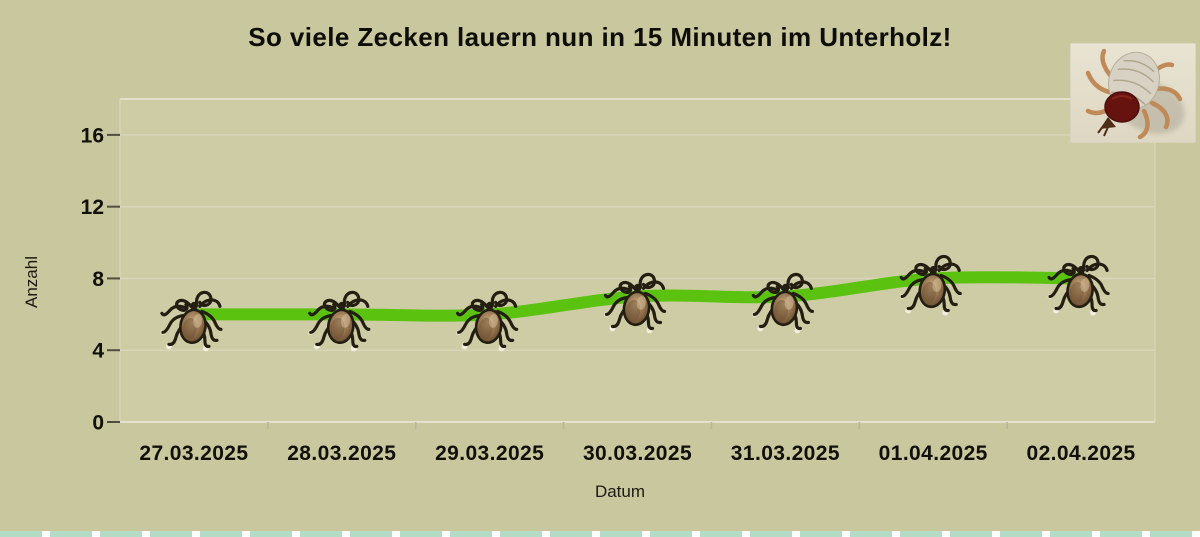 The width and height of the screenshot is (1200, 537). Describe the element at coordinates (92, 207) in the screenshot. I see `y-axis-tick-label: 12` at that location.